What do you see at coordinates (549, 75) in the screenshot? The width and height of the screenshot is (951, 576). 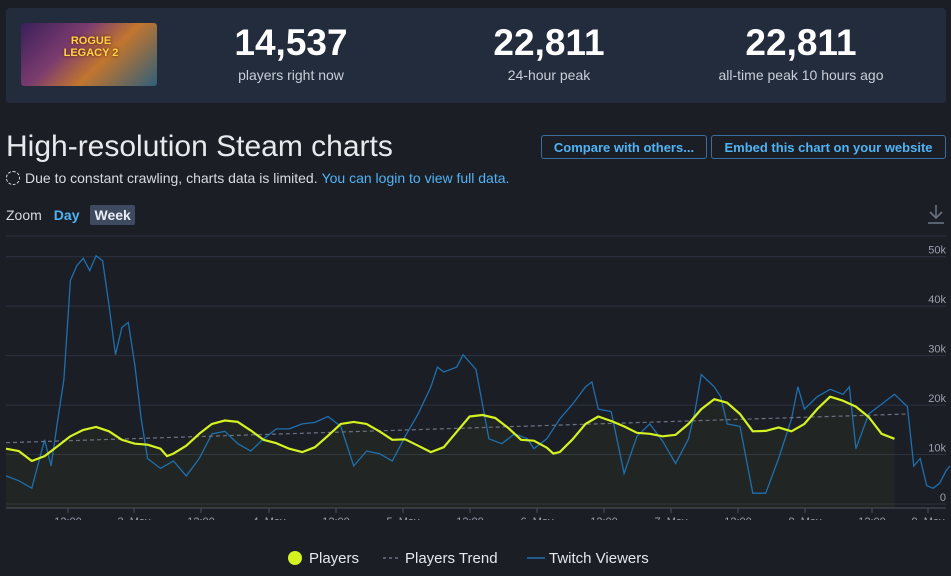 I see `stat-label: 24-hour peak` at bounding box center [549, 75].